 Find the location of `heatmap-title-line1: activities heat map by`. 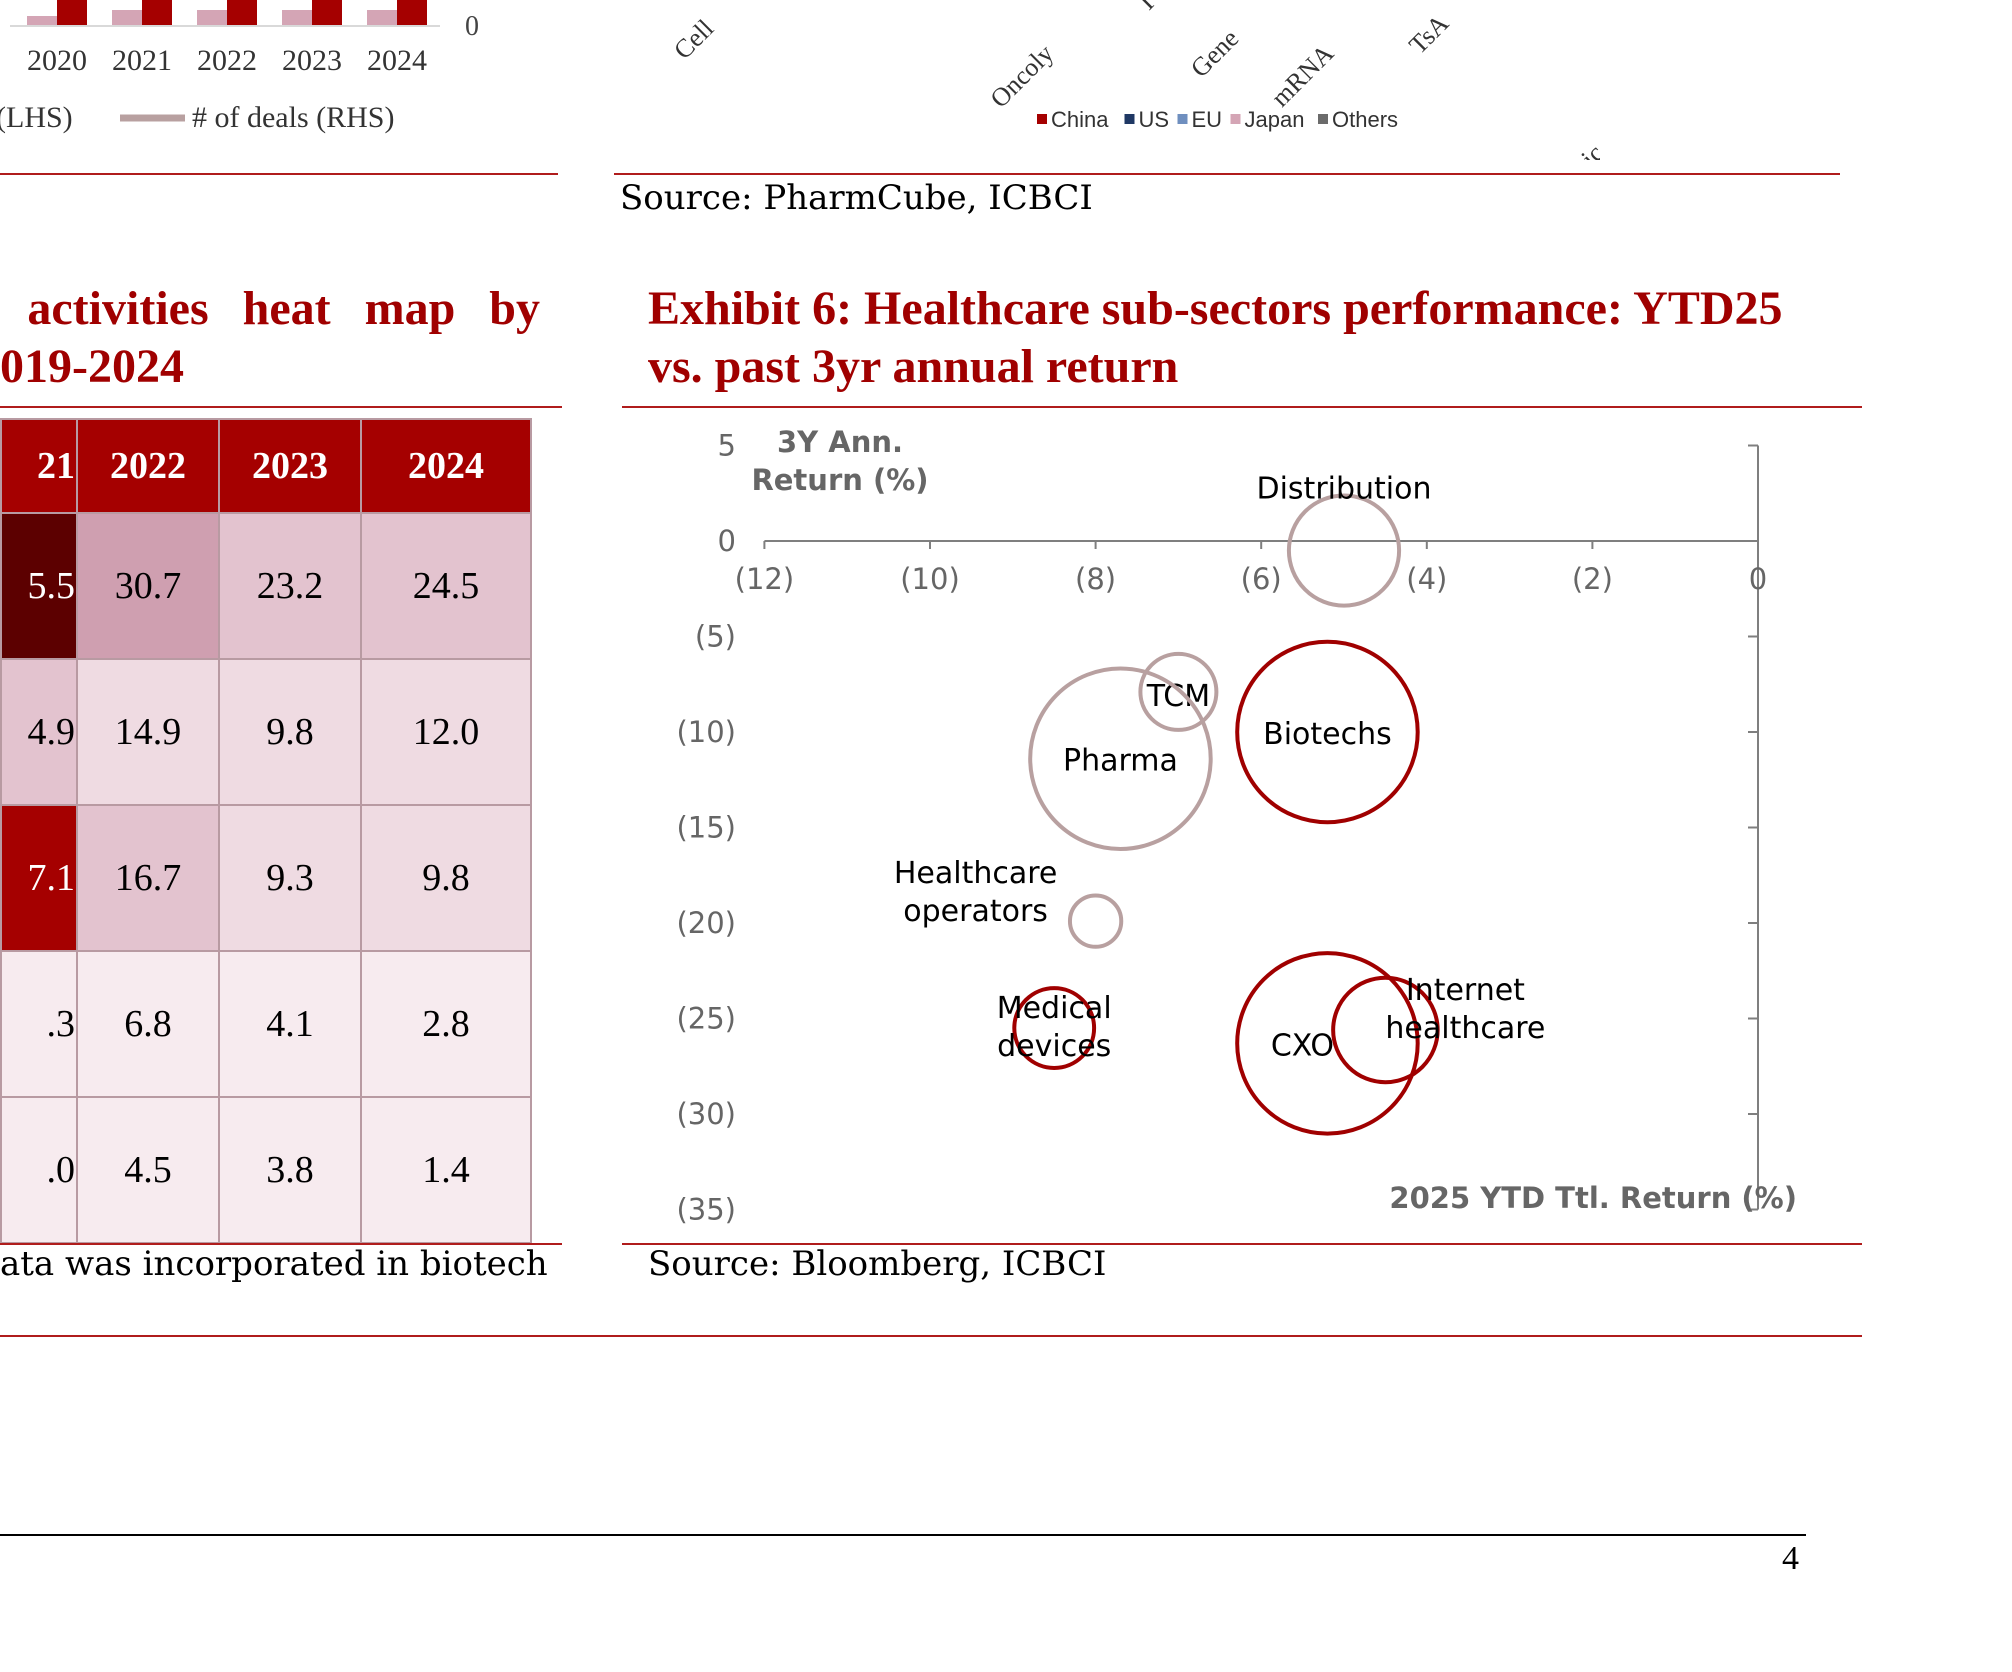

heatmap-title-line1: activities heat map by is located at coordinates (283, 308).